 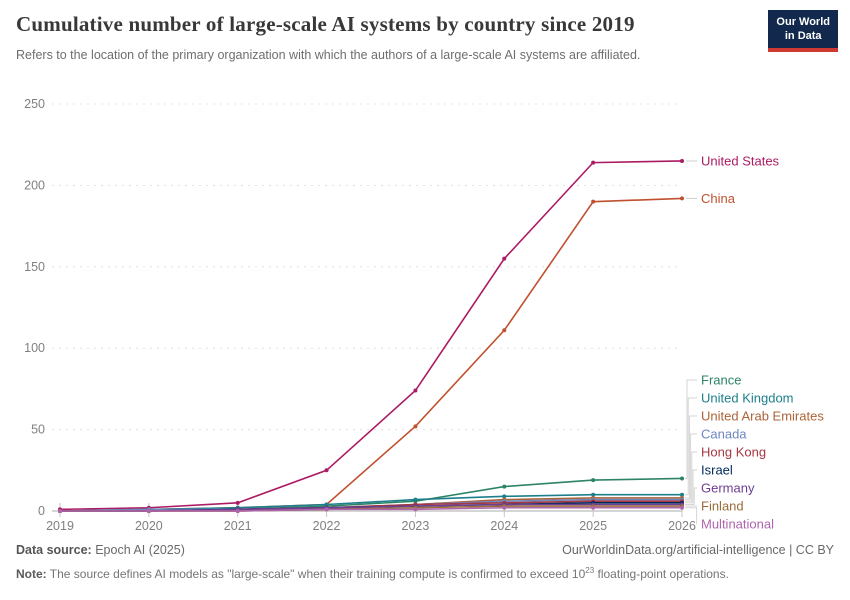 I want to click on x-axis-tick-2024: 2024, so click(x=504, y=526).